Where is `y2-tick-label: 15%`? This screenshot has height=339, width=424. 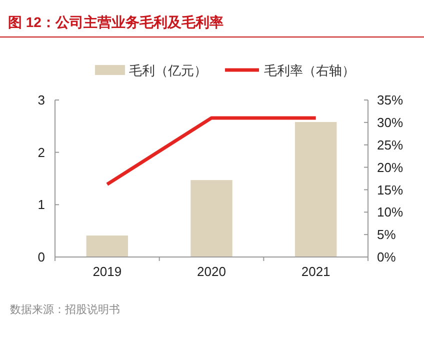 y2-tick-label: 15% is located at coordinates (390, 190).